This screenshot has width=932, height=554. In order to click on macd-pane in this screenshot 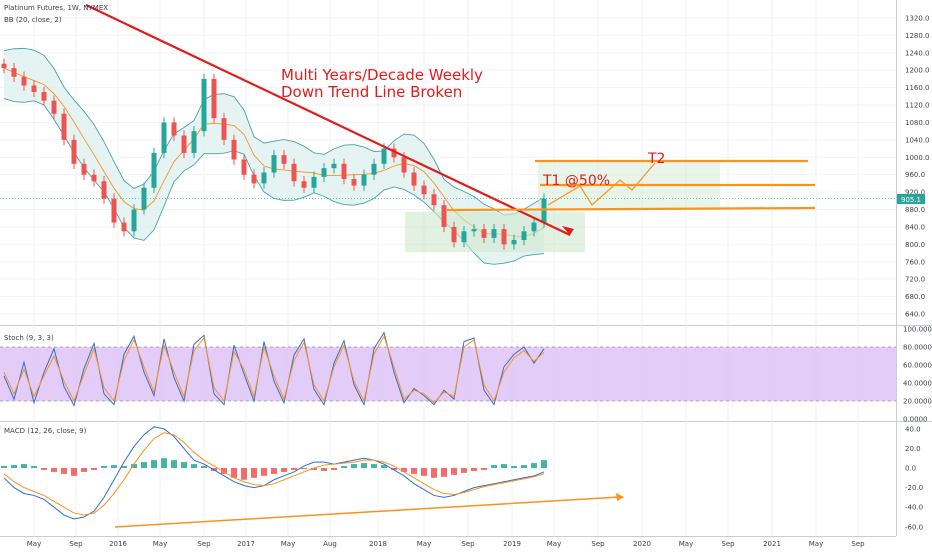, I will do `click(312, 477)`.